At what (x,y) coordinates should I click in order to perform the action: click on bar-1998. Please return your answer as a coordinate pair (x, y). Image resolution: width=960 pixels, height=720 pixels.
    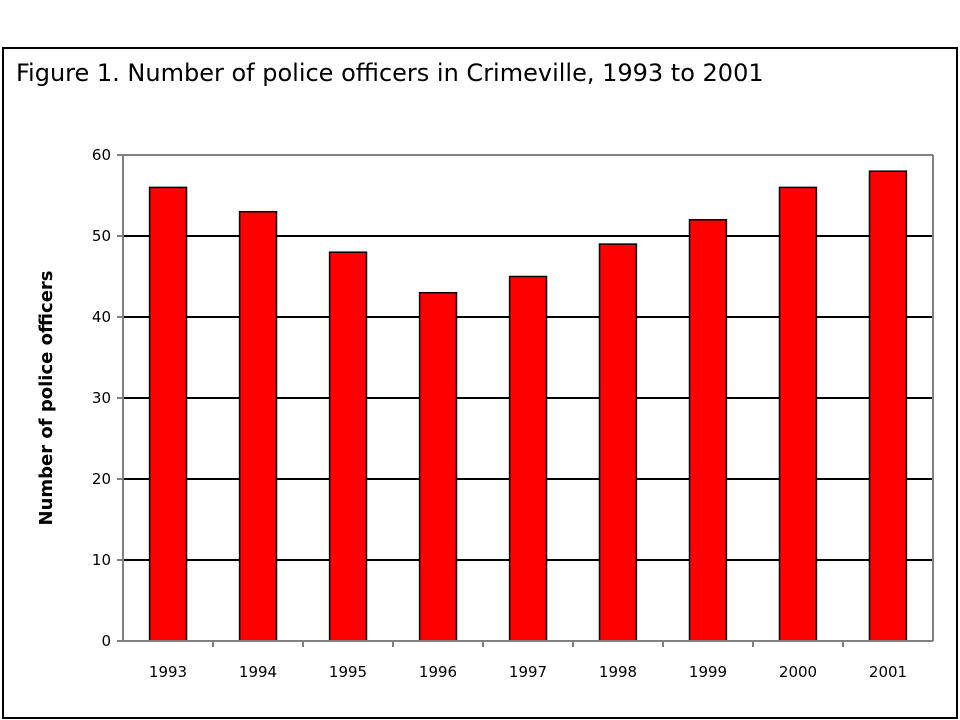
    Looking at the image, I should click on (618, 442).